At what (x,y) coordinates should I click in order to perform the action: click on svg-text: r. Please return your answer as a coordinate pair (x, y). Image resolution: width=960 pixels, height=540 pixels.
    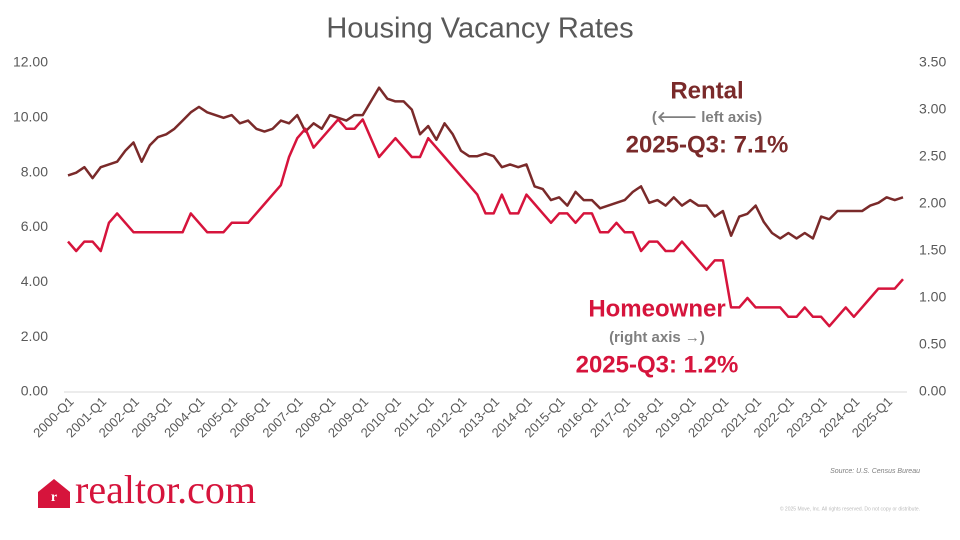
    Looking at the image, I should click on (54, 497).